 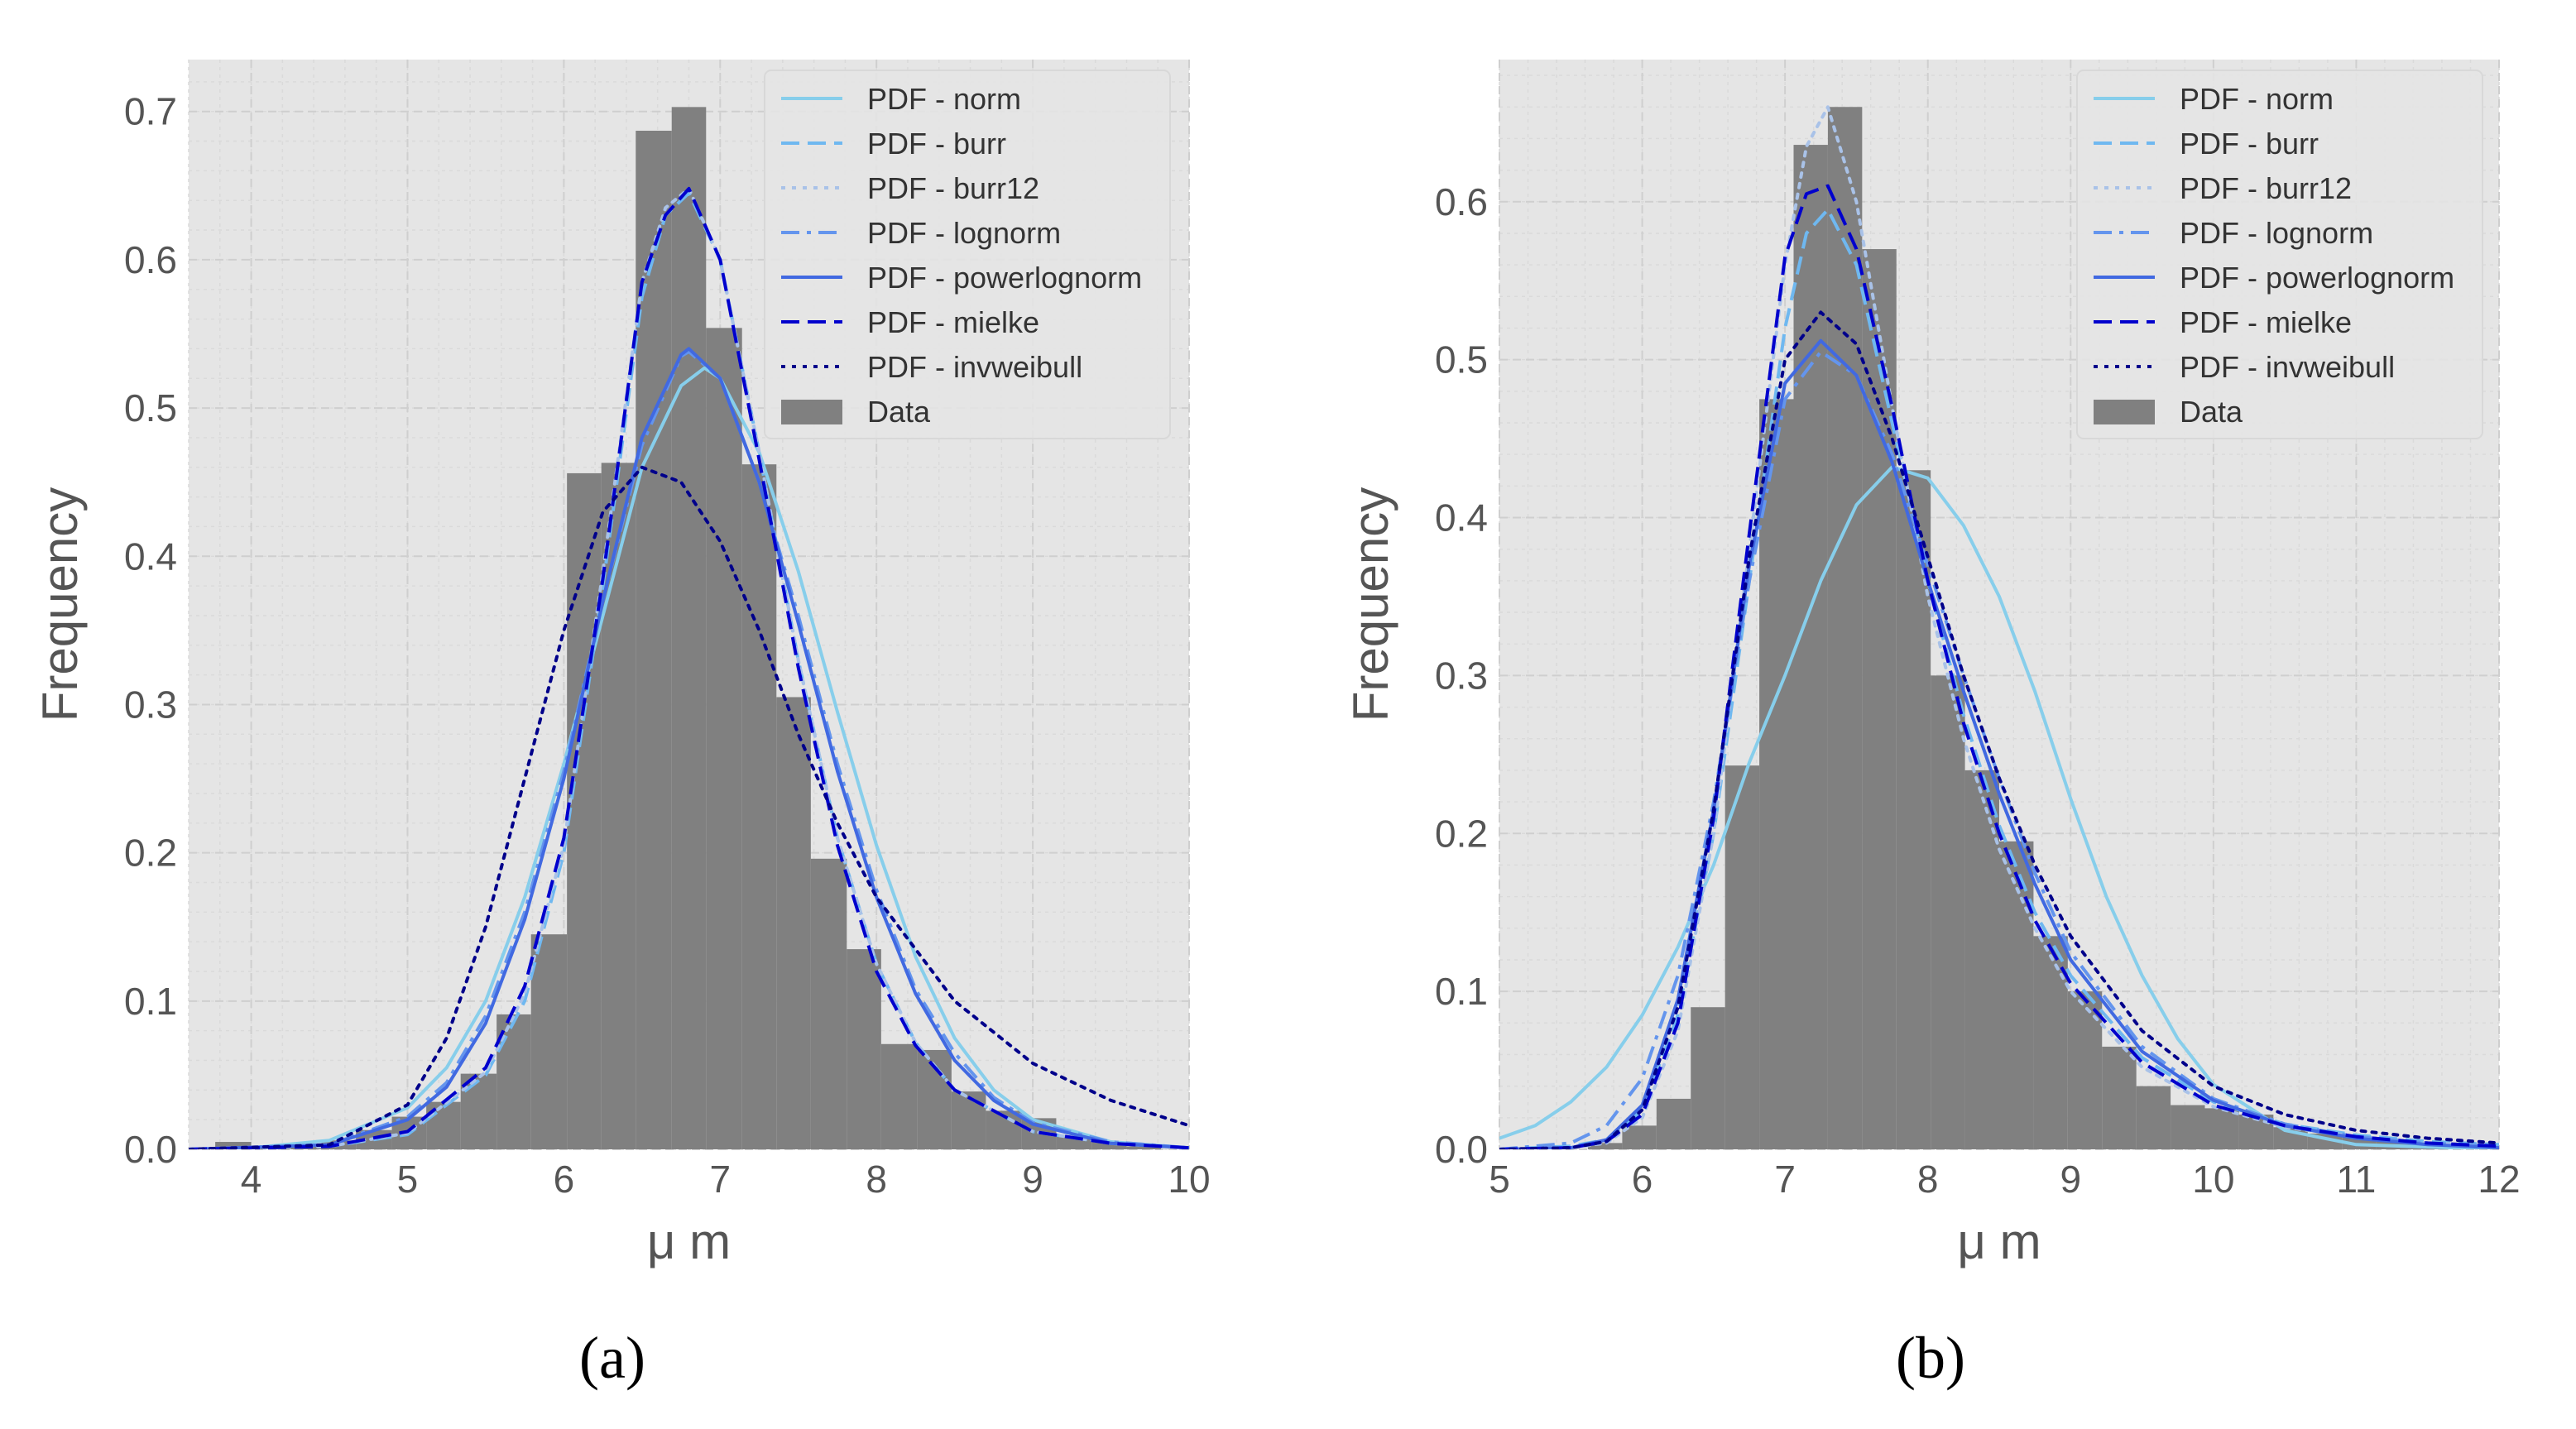 What do you see at coordinates (612, 1358) in the screenshot?
I see `panel-label-a: (a)` at bounding box center [612, 1358].